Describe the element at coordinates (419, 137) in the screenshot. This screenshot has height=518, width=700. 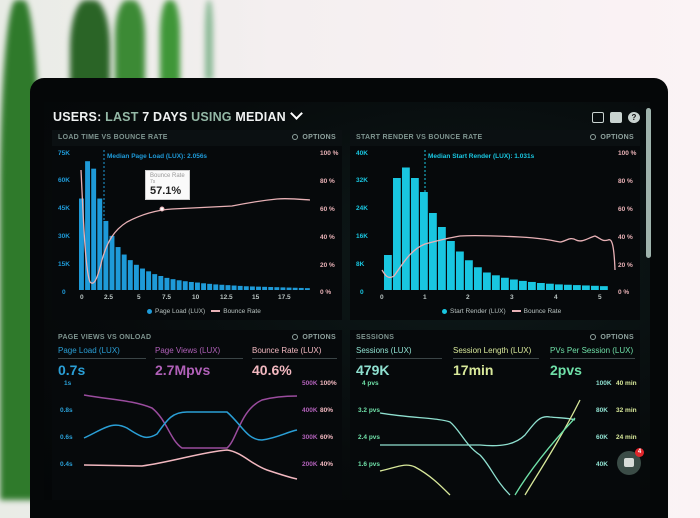
I see `panel-title: START RENDER VS BOUNCE RATE` at that location.